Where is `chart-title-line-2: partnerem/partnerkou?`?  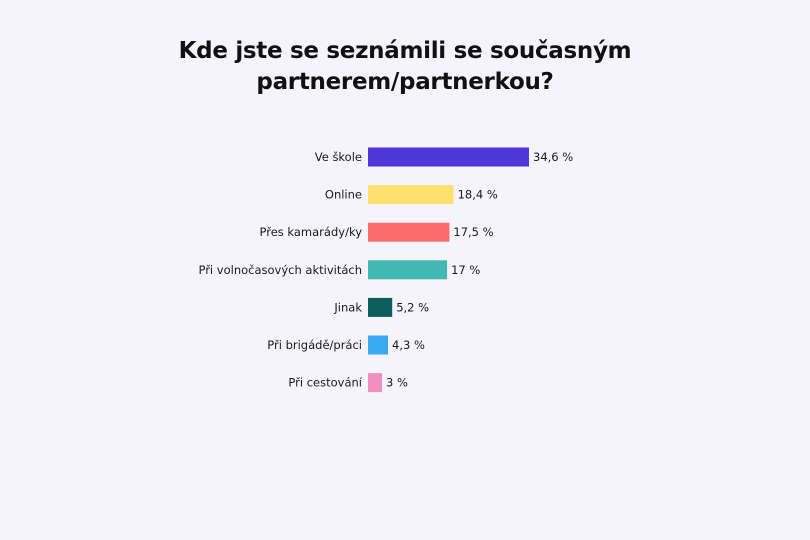 chart-title-line-2: partnerem/partnerkou? is located at coordinates (405, 82).